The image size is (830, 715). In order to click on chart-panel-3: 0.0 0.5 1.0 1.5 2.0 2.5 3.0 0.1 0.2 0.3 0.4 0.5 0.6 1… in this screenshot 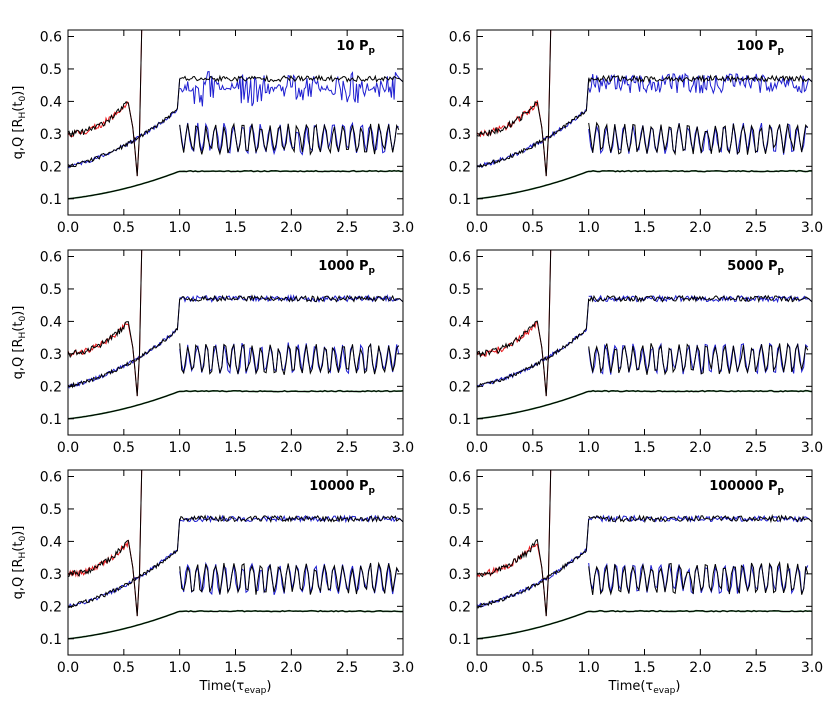, I will do `click(212, 352)`.